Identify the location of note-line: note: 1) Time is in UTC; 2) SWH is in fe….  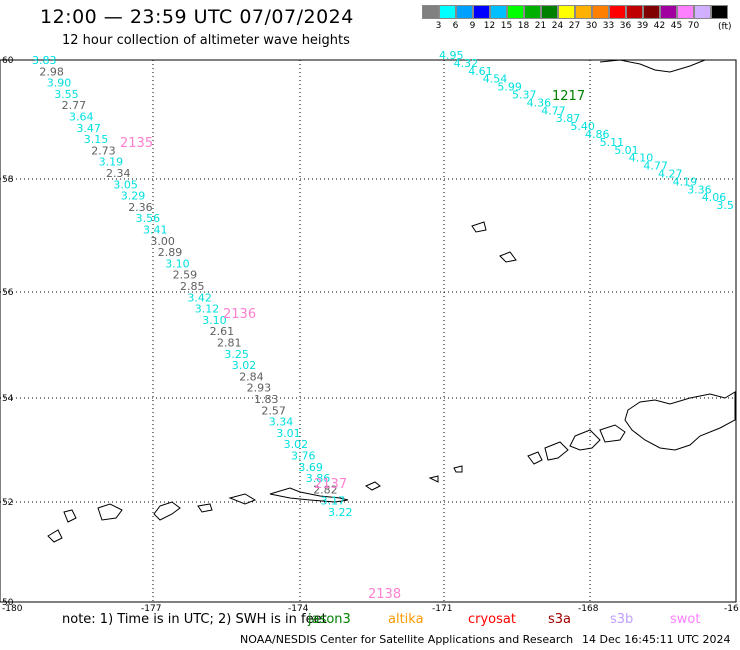
(194, 619).